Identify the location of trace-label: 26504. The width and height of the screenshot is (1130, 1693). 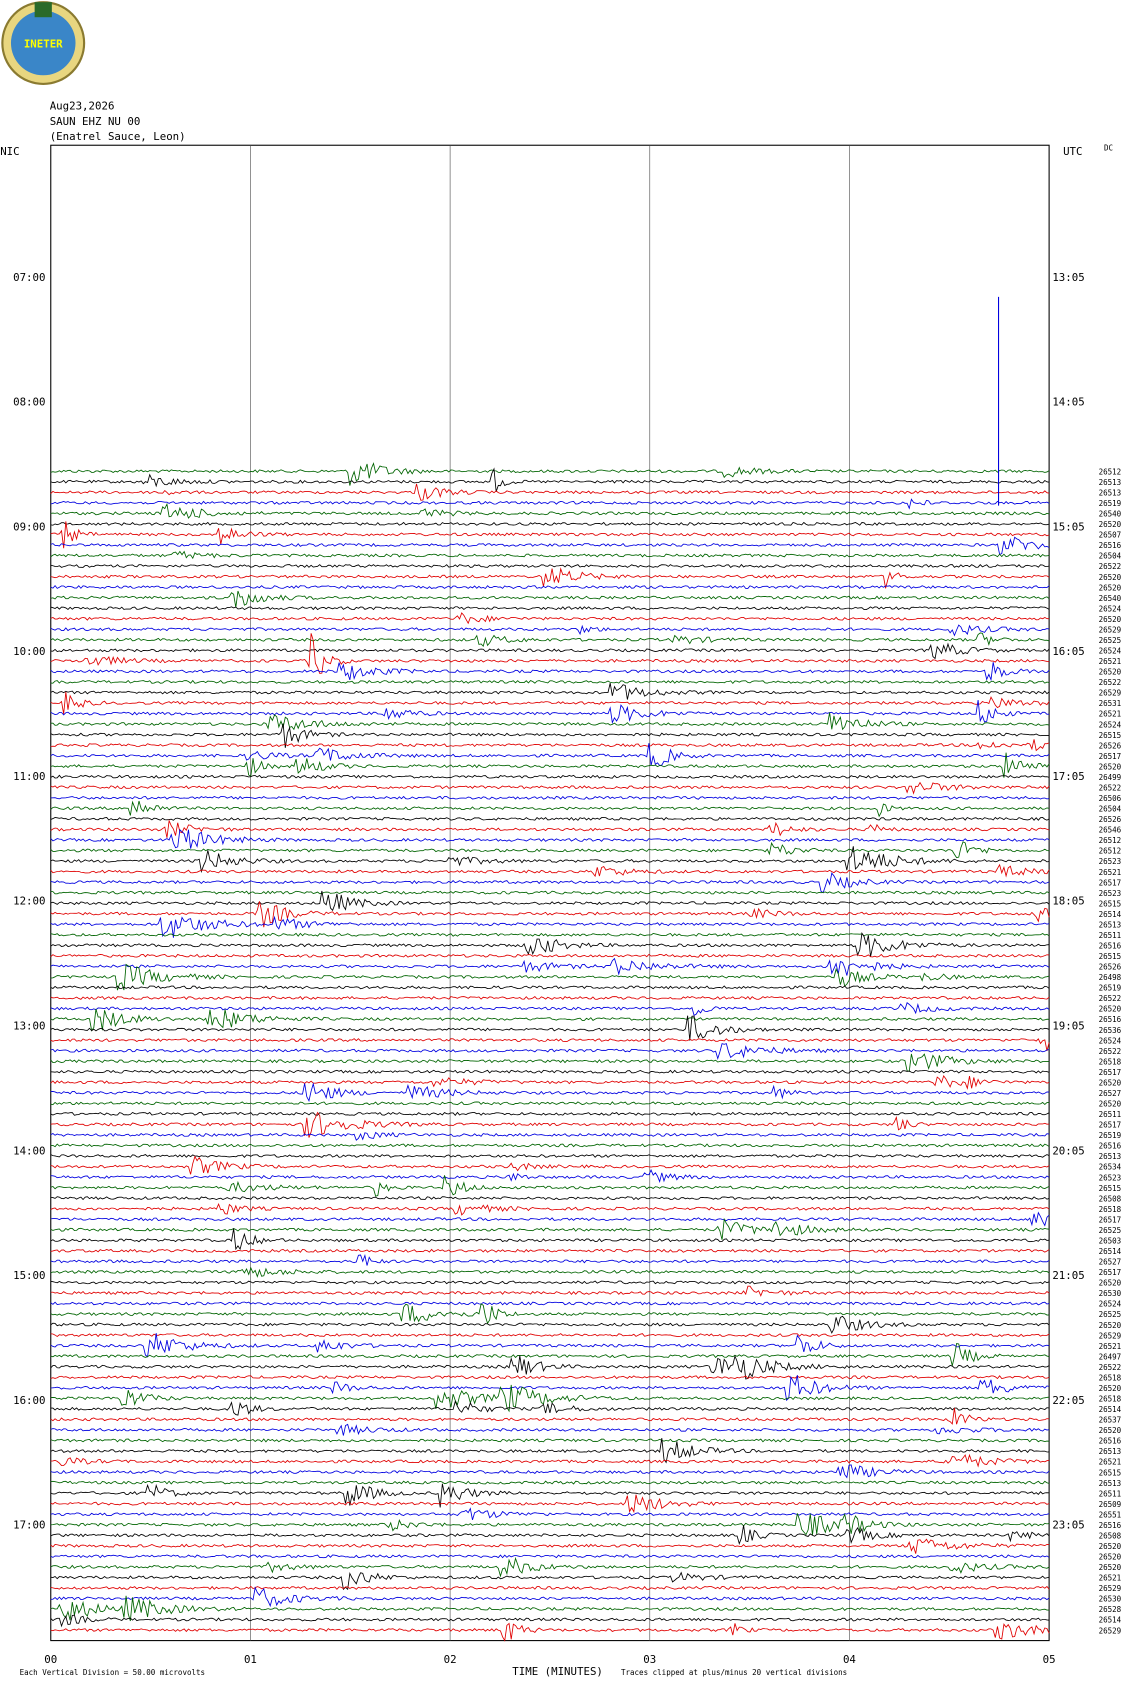
(1110, 809).